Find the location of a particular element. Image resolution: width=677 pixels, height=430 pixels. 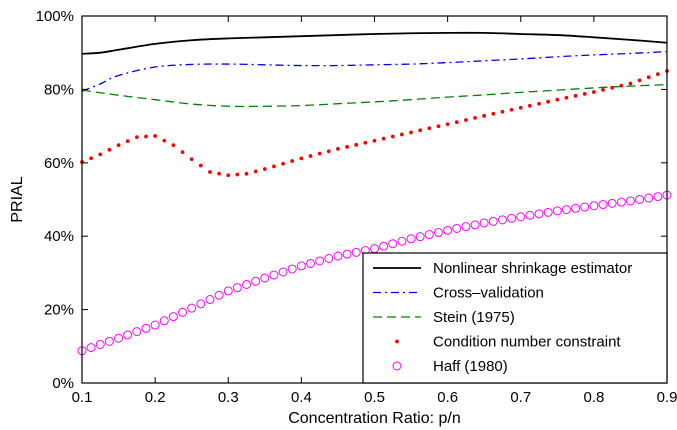

x-tick-label: 0.8 is located at coordinates (593, 397).